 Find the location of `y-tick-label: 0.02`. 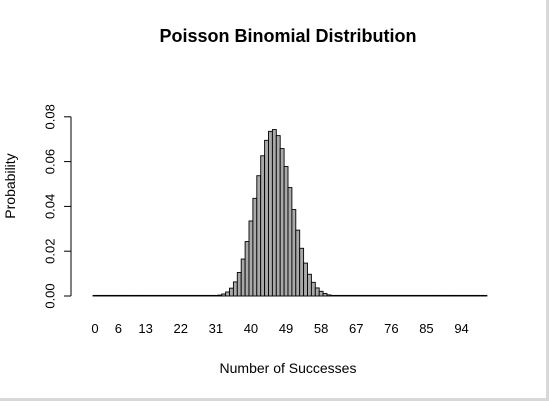

y-tick-label: 0.02 is located at coordinates (50, 251).